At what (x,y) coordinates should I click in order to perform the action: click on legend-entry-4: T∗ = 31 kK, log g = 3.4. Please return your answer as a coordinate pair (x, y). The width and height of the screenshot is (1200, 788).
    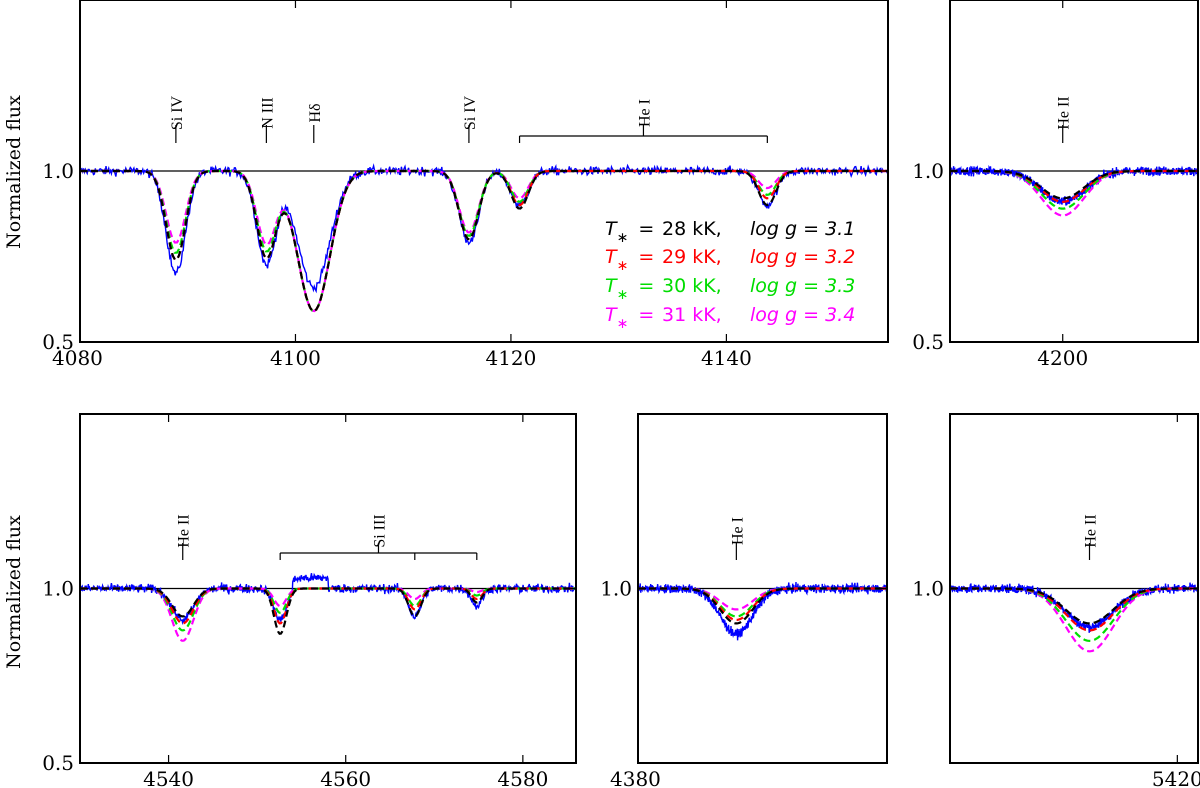
    Looking at the image, I should click on (730, 318).